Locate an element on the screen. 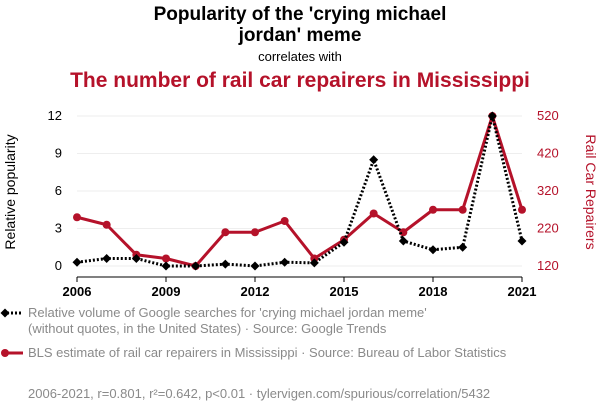 This screenshot has height=414, width=600. y-right-tick-label: 220 is located at coordinates (548, 228).